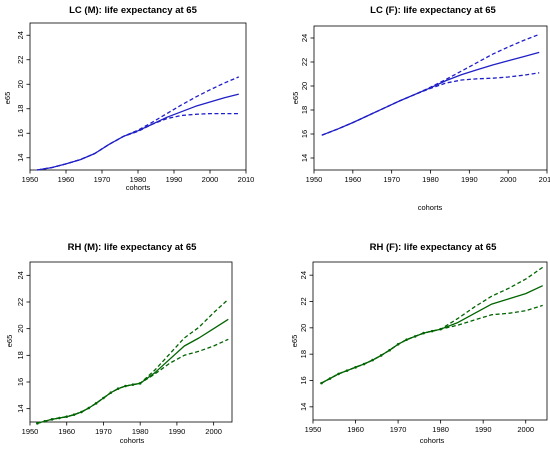  What do you see at coordinates (133, 247) in the screenshot?
I see `chart-title: RH (M): life expectancy at 65` at bounding box center [133, 247].